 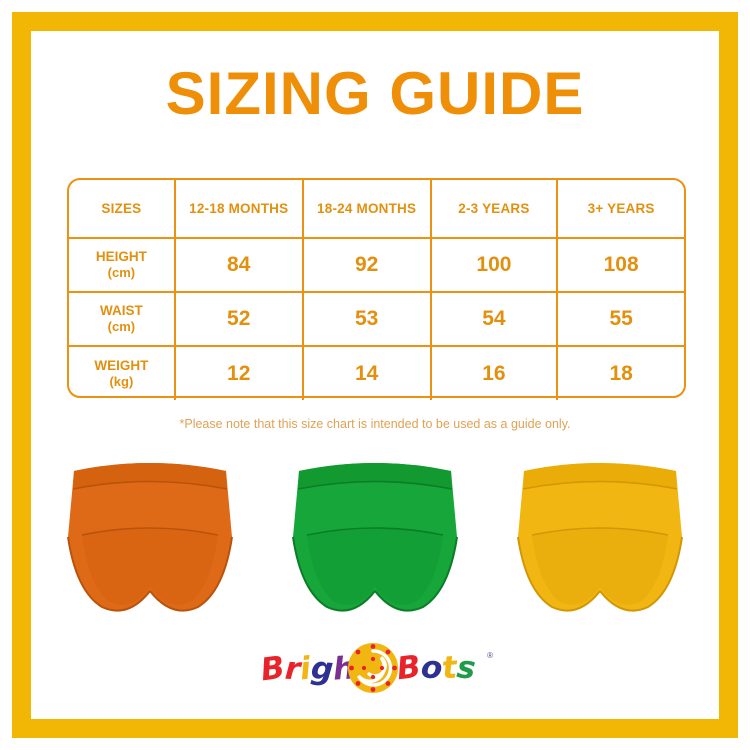 What do you see at coordinates (493, 265) in the screenshot?
I see `cell-height-2-3: 100` at bounding box center [493, 265].